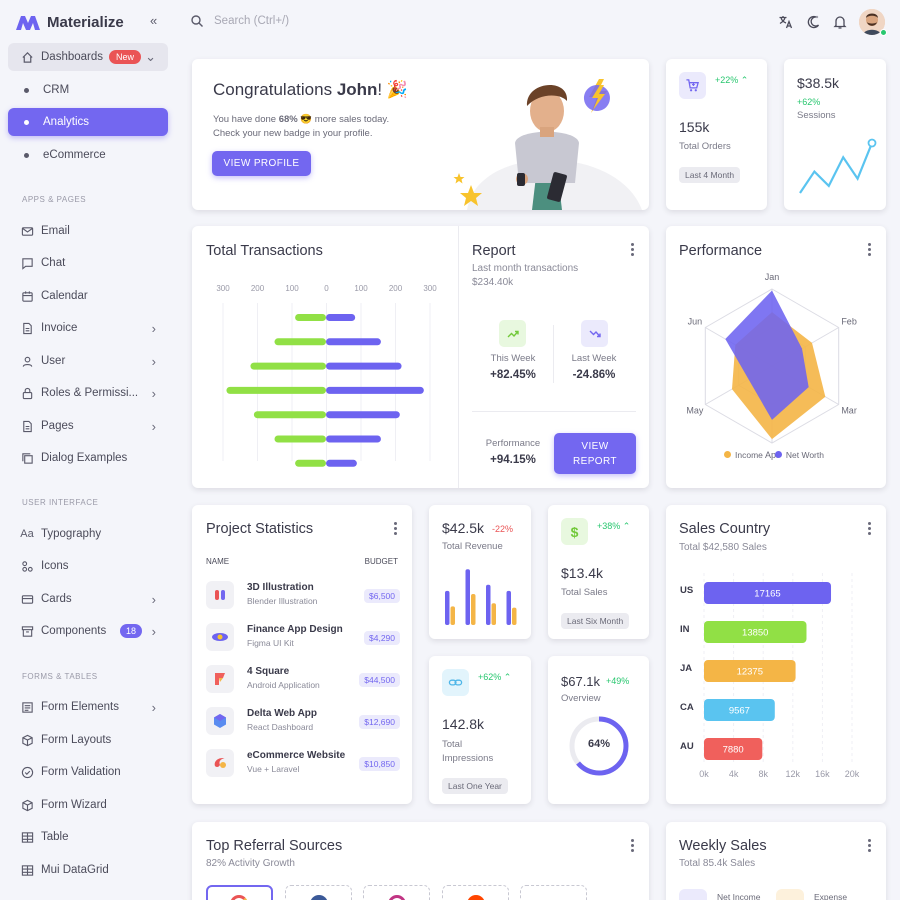 The image size is (900, 900). Describe the element at coordinates (303, 720) in the screenshot. I see `table-row: Delta Web App React Dashboard $12,690` at that location.